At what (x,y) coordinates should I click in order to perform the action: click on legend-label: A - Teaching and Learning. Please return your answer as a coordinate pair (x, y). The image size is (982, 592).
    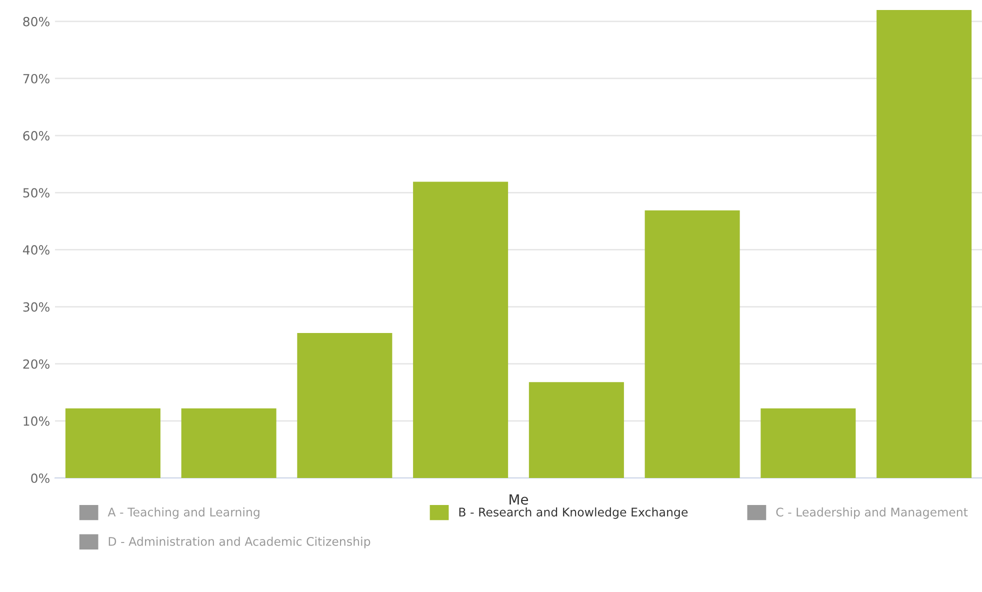
    Looking at the image, I should click on (184, 513).